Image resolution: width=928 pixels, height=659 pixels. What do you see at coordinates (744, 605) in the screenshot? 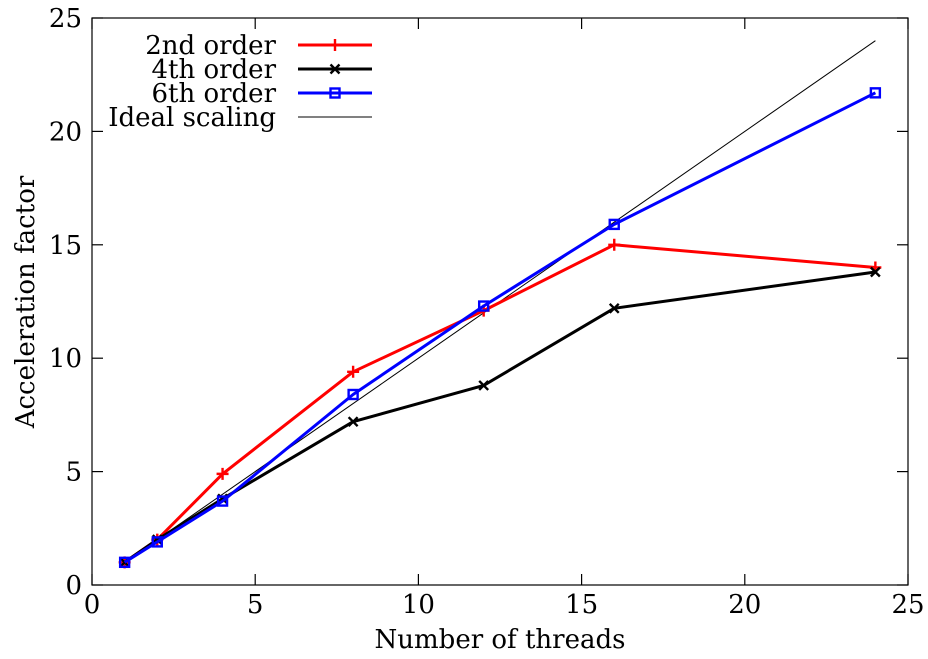
I see `x-tick-label: 20` at bounding box center [744, 605].